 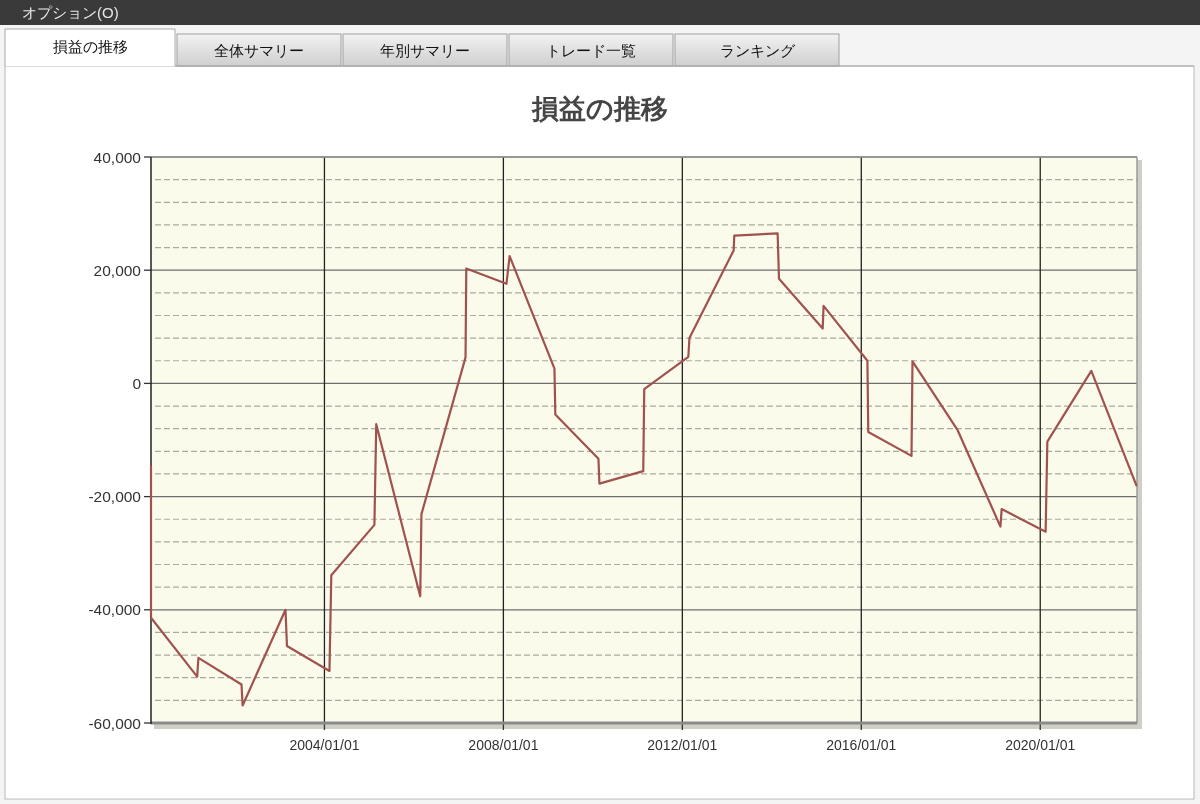 What do you see at coordinates (425, 50) in the screenshot?
I see `tab: 年別サマリー` at bounding box center [425, 50].